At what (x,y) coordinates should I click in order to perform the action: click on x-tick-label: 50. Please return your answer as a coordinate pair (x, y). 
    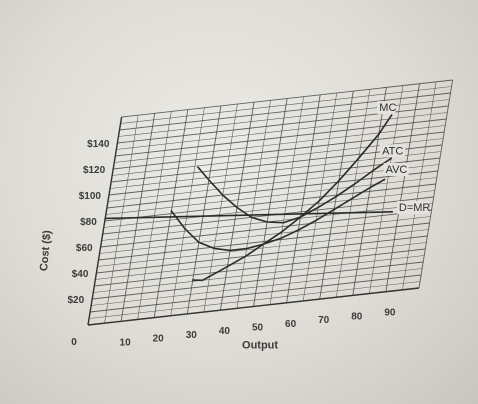
    Looking at the image, I should click on (258, 328).